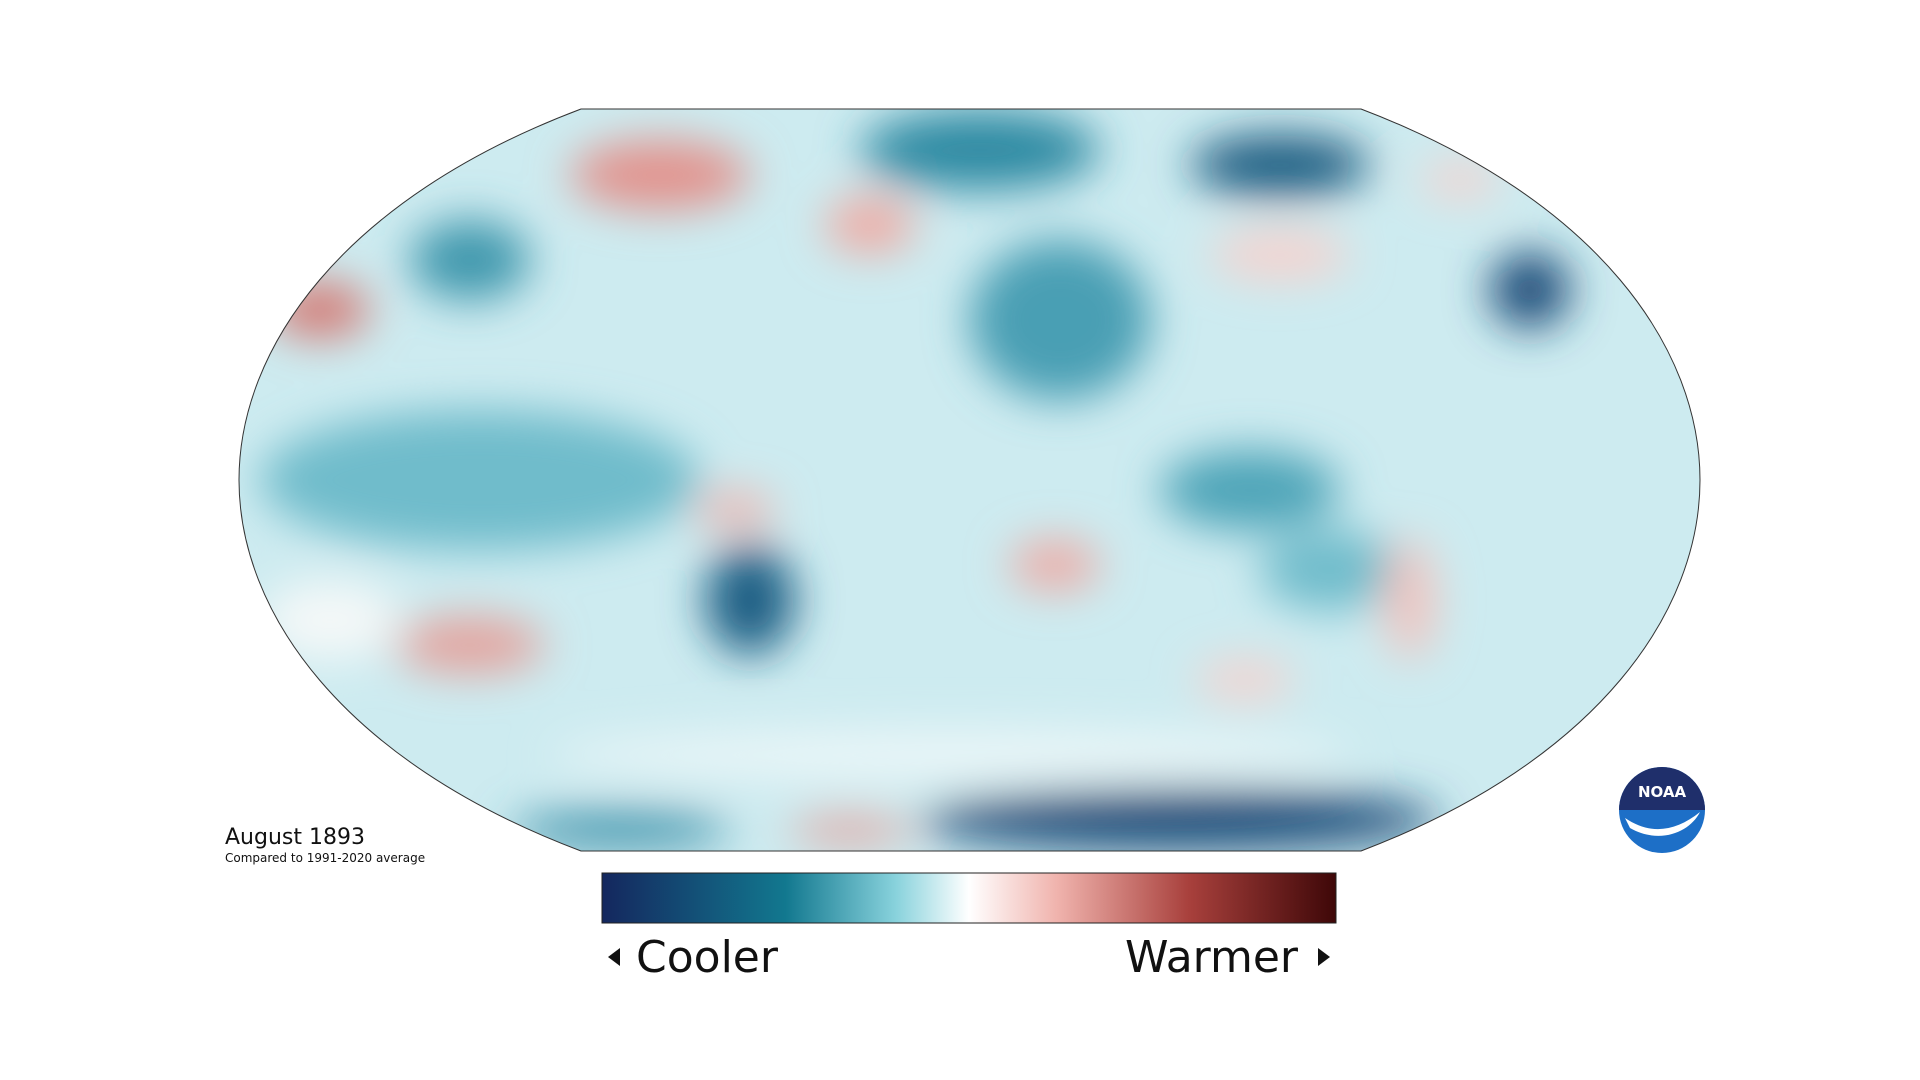  What do you see at coordinates (969, 898) in the screenshot?
I see `color-scale` at bounding box center [969, 898].